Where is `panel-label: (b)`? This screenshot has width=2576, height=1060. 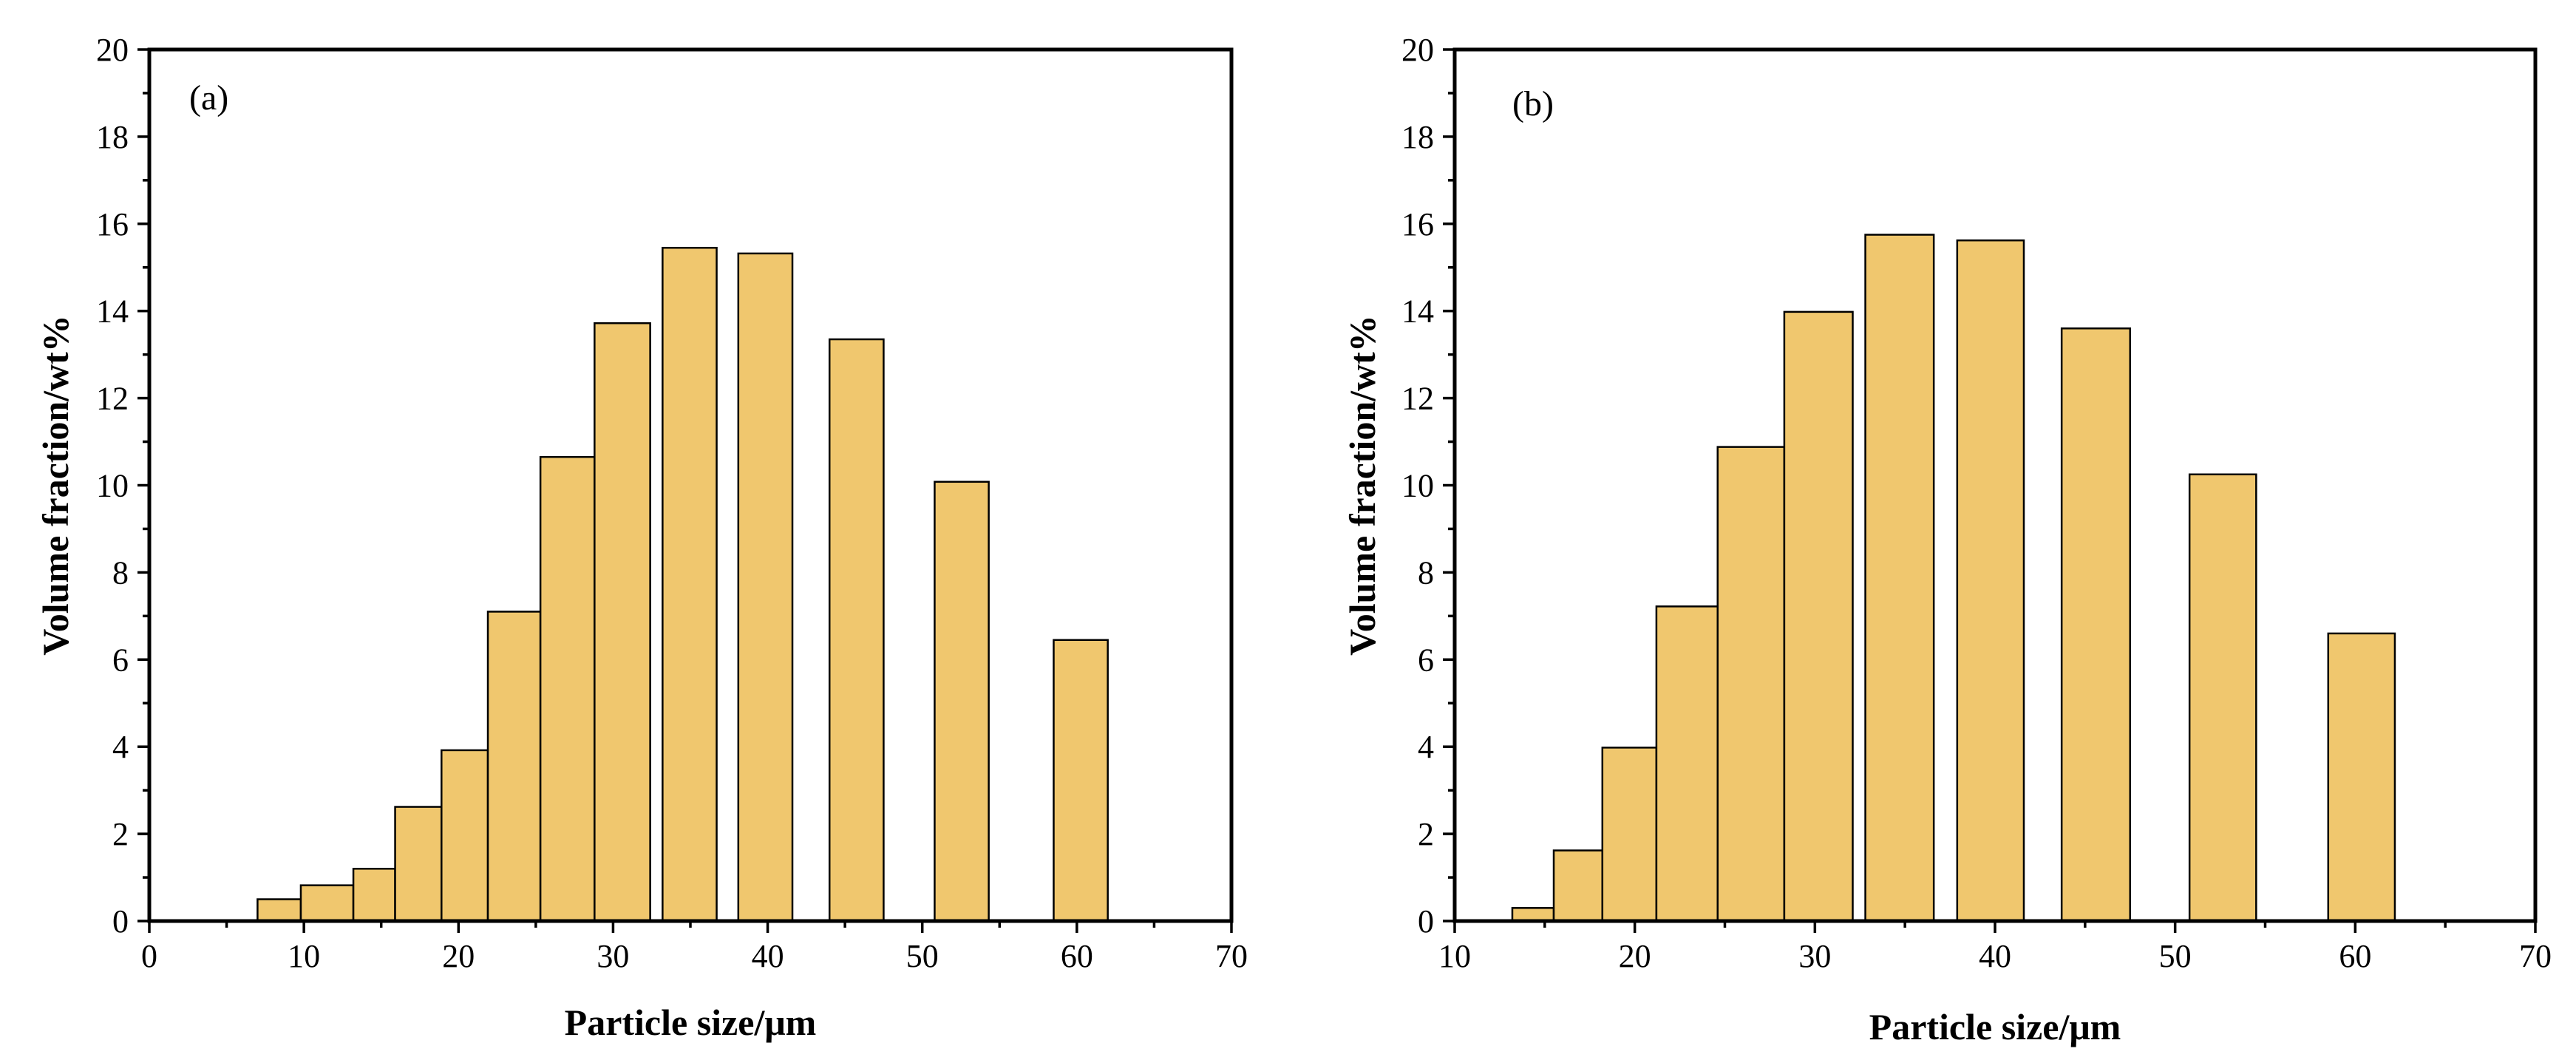 panel-label: (b) is located at coordinates (1533, 104).